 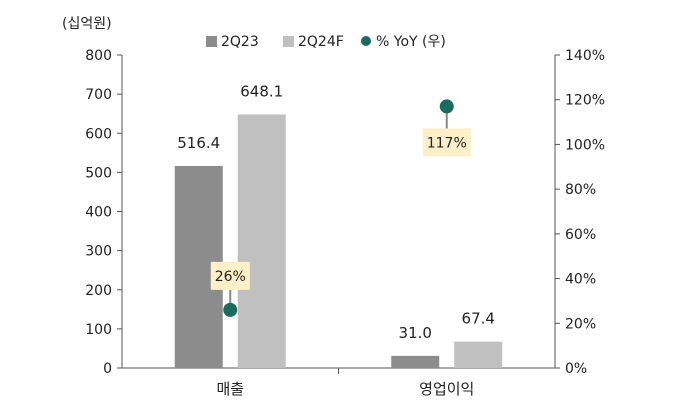 What do you see at coordinates (240, 42) in the screenshot?
I see `legend-label-2q23: 2Q23` at bounding box center [240, 42].